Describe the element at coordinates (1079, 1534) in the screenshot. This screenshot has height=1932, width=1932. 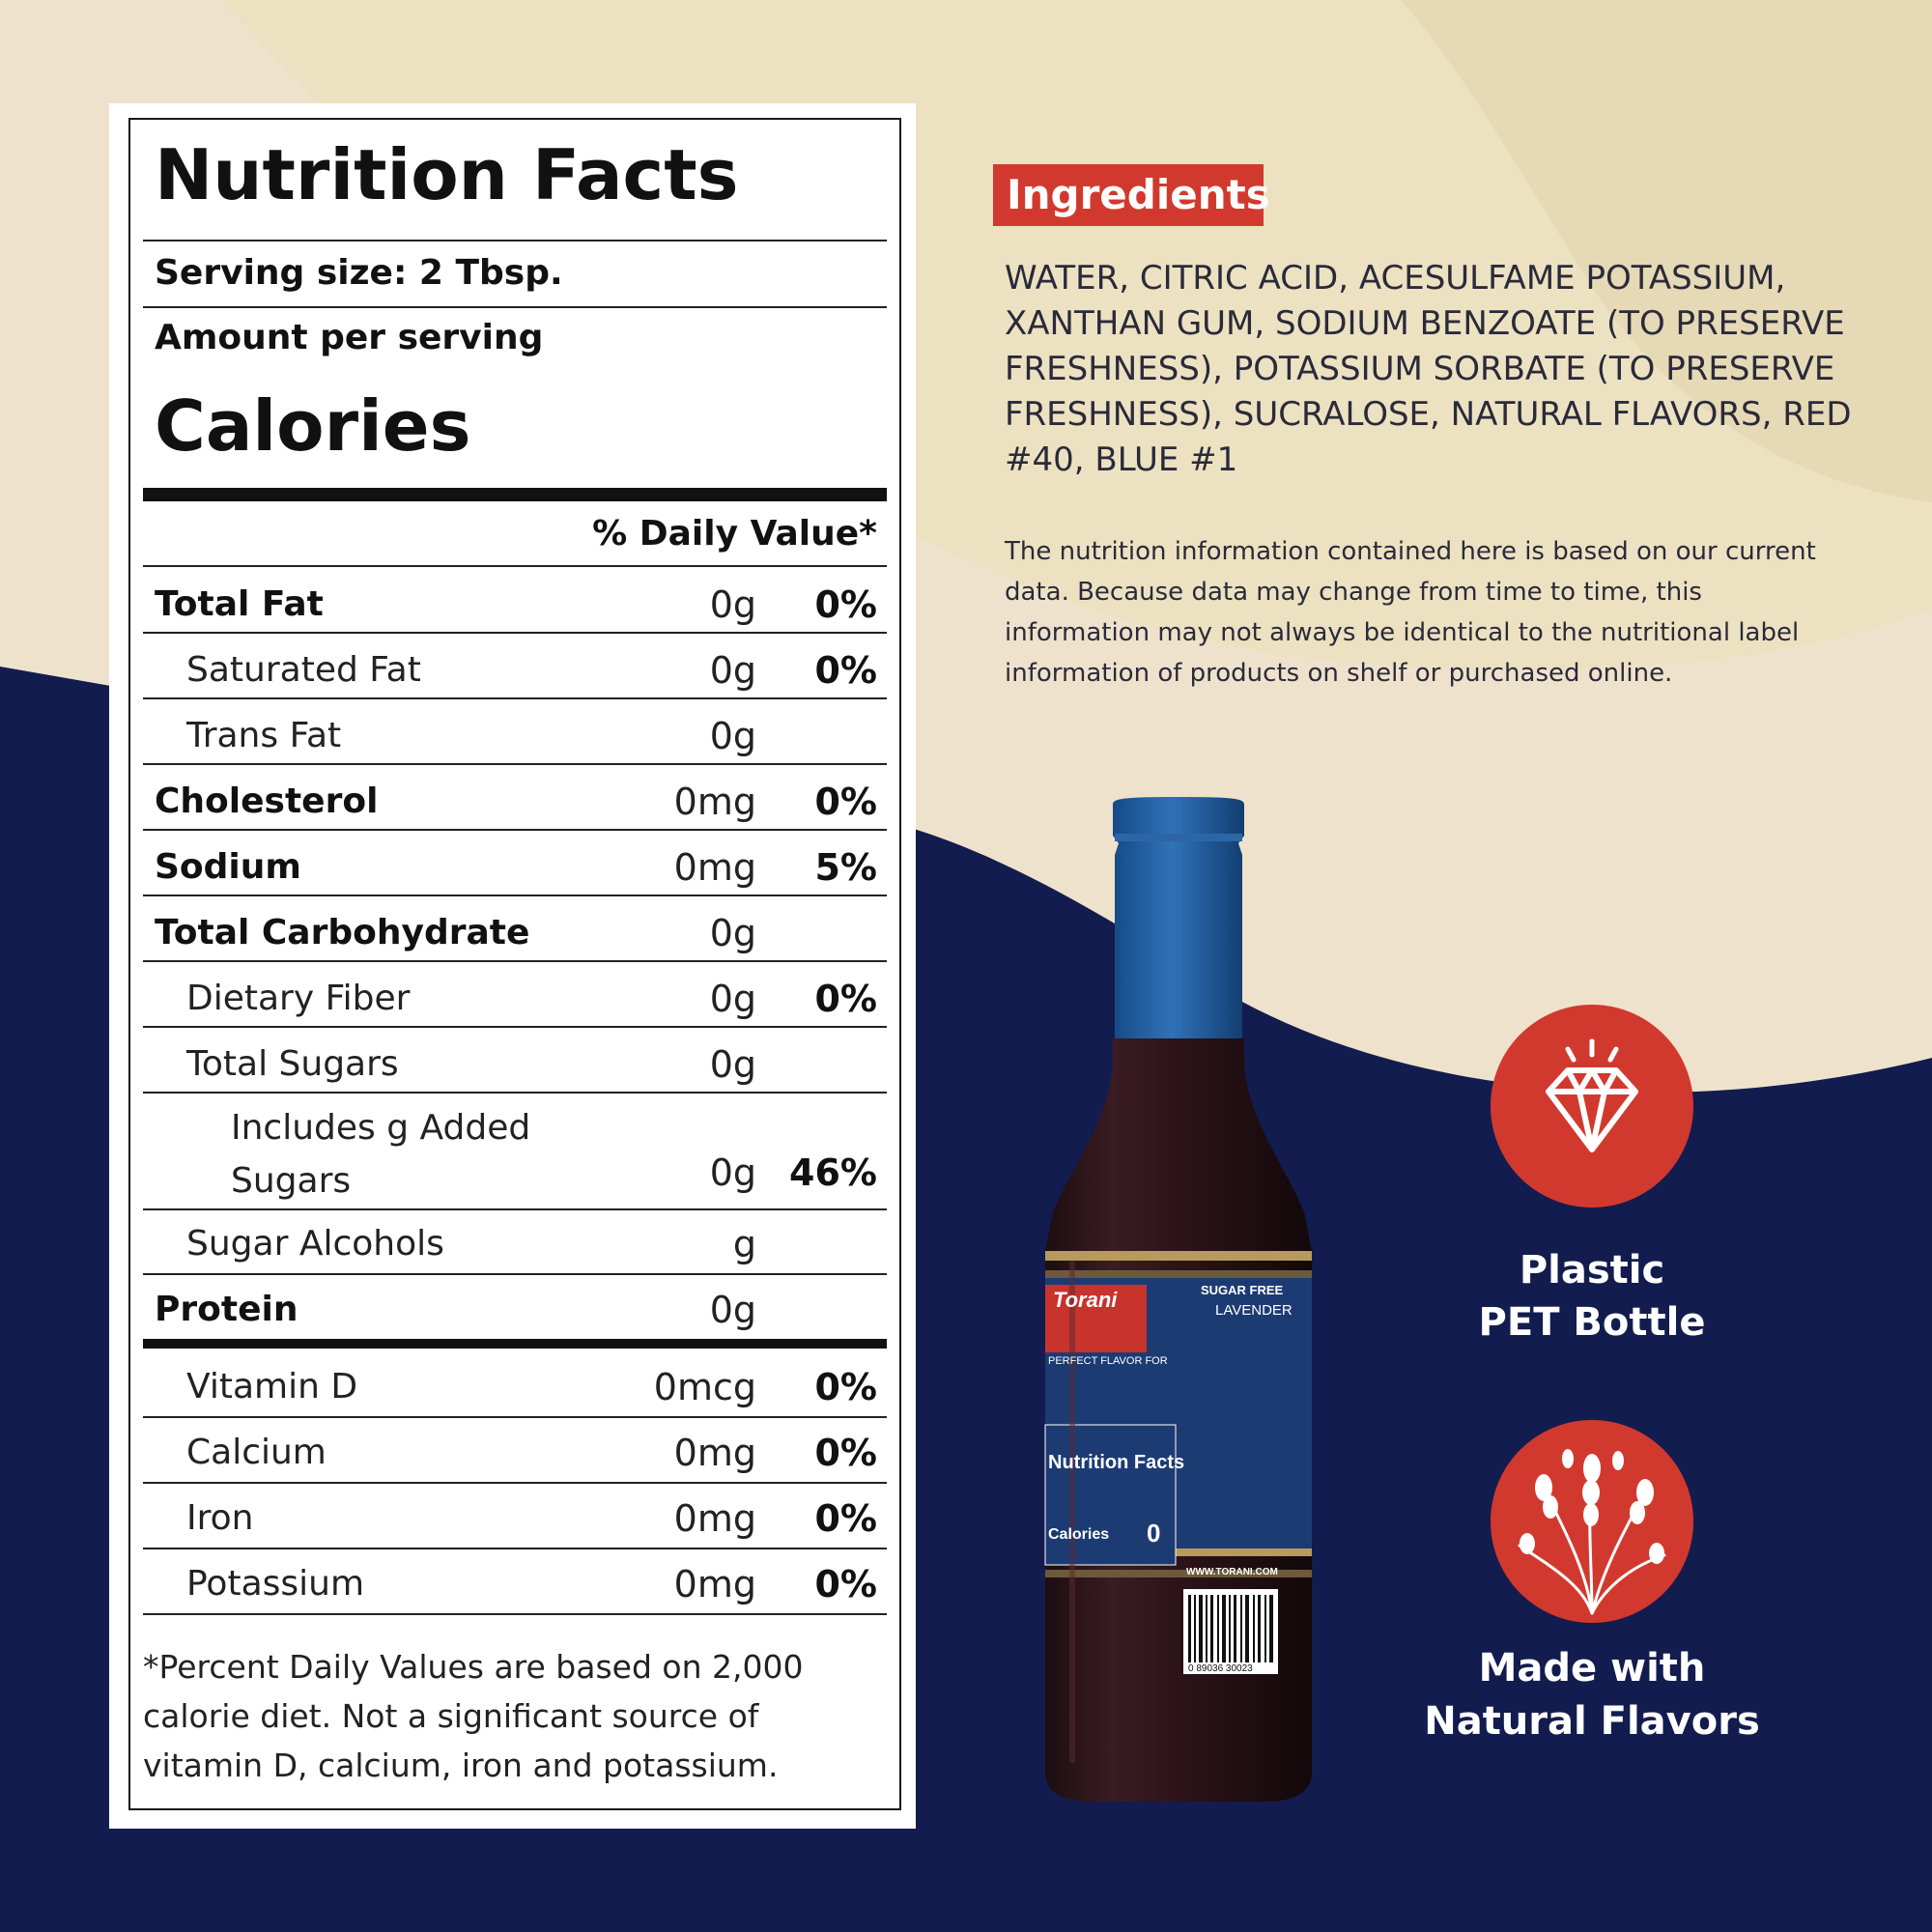
I see `bottle-label-calories: Calories` at that location.